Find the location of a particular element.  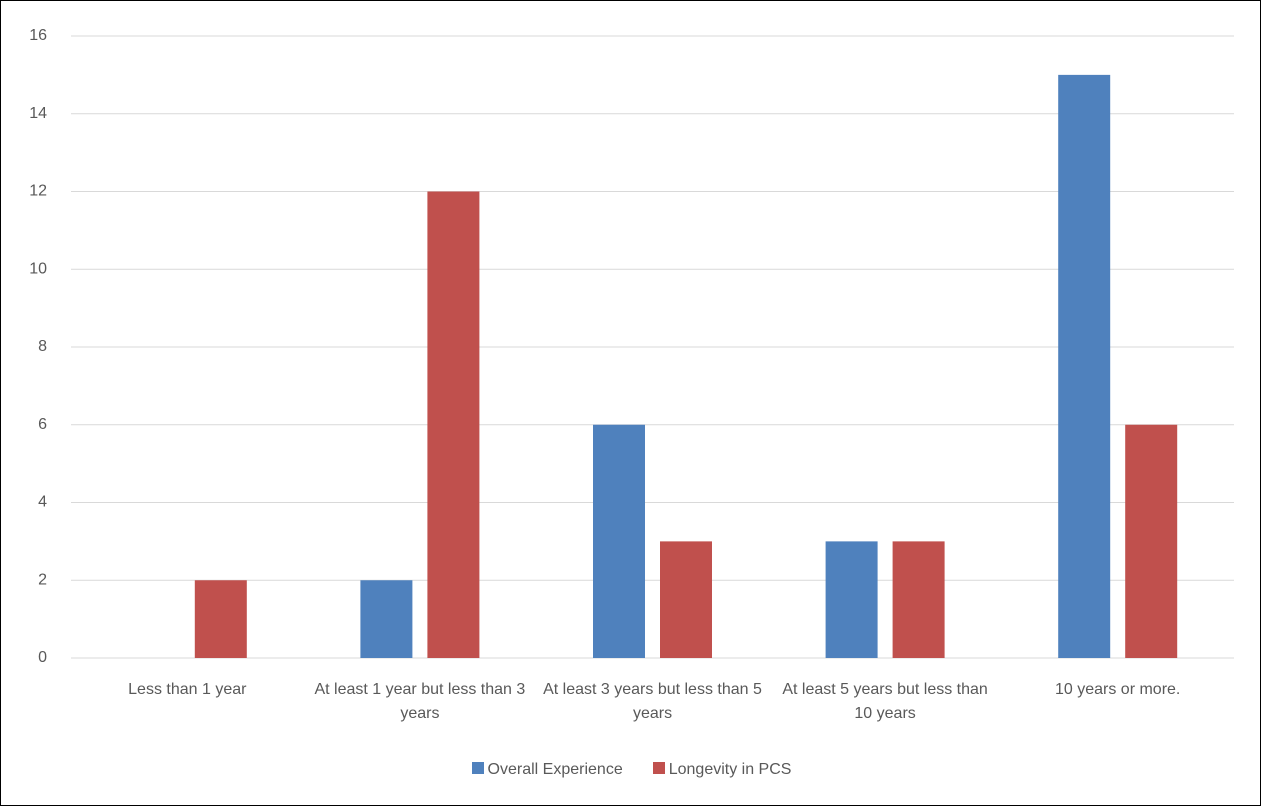

y-tick-label: 0 is located at coordinates (42, 657).